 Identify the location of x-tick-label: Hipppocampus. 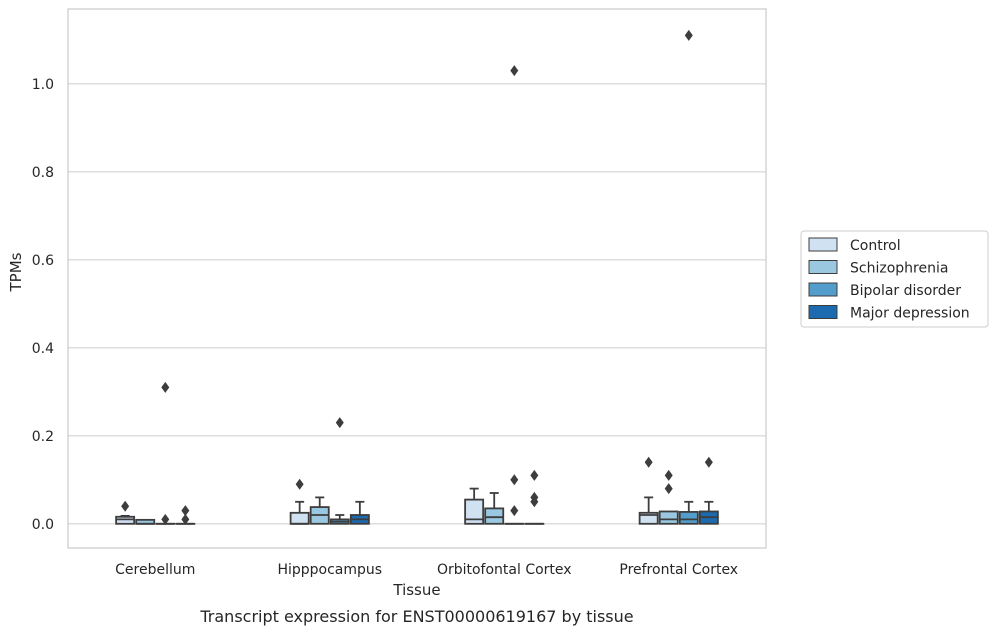
(329, 570).